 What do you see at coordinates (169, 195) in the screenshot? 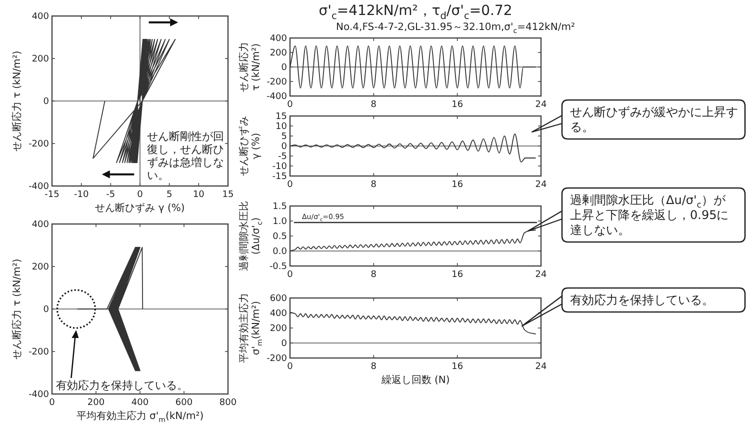
I see `x-tick-label: 5` at bounding box center [169, 195].